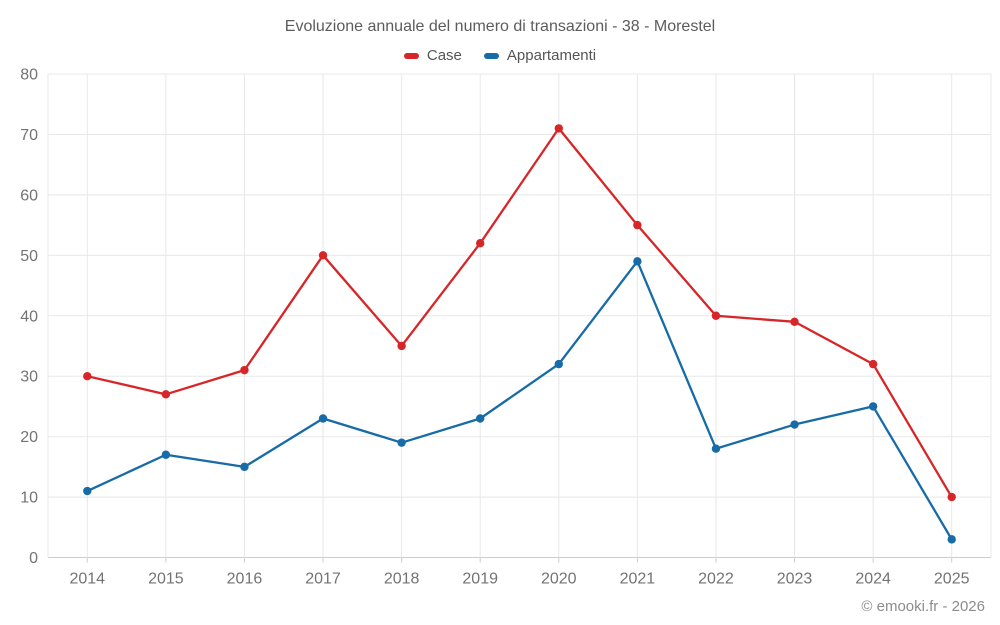  What do you see at coordinates (716, 579) in the screenshot?
I see `x-tick-label: 2022` at bounding box center [716, 579].